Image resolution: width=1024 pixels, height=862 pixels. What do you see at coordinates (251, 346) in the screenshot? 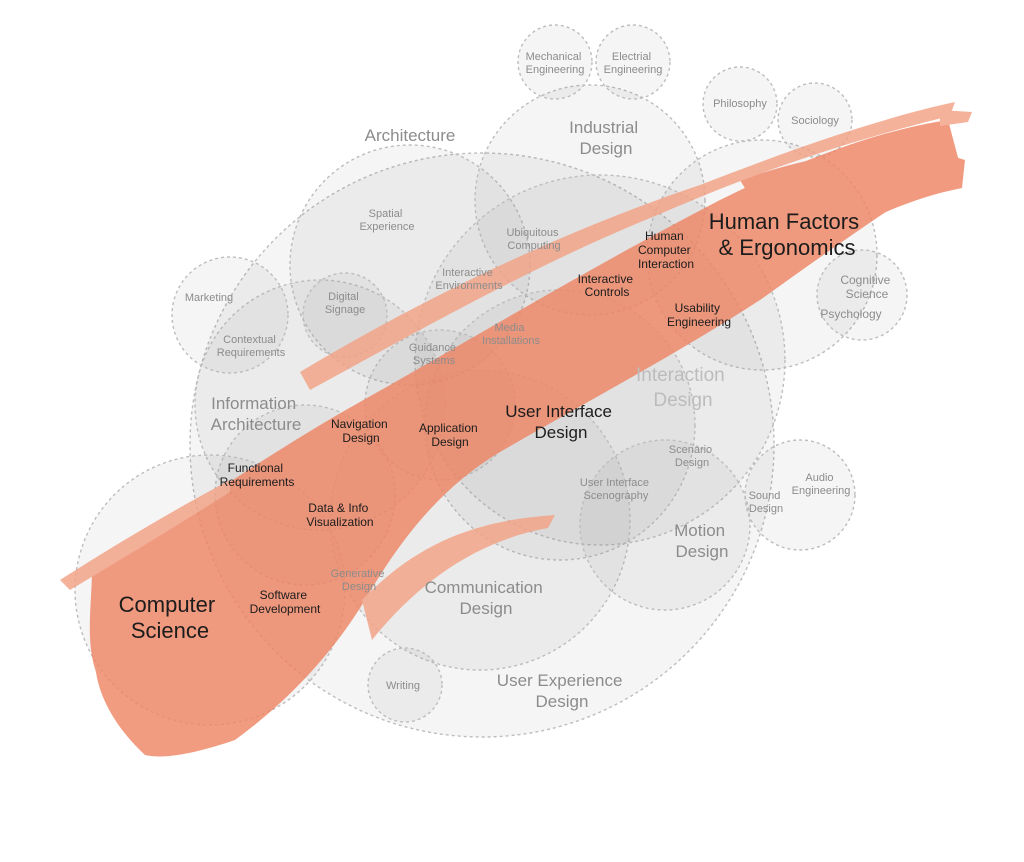
I see `label-contextual-requirements: Contextual Requirements` at bounding box center [251, 346].